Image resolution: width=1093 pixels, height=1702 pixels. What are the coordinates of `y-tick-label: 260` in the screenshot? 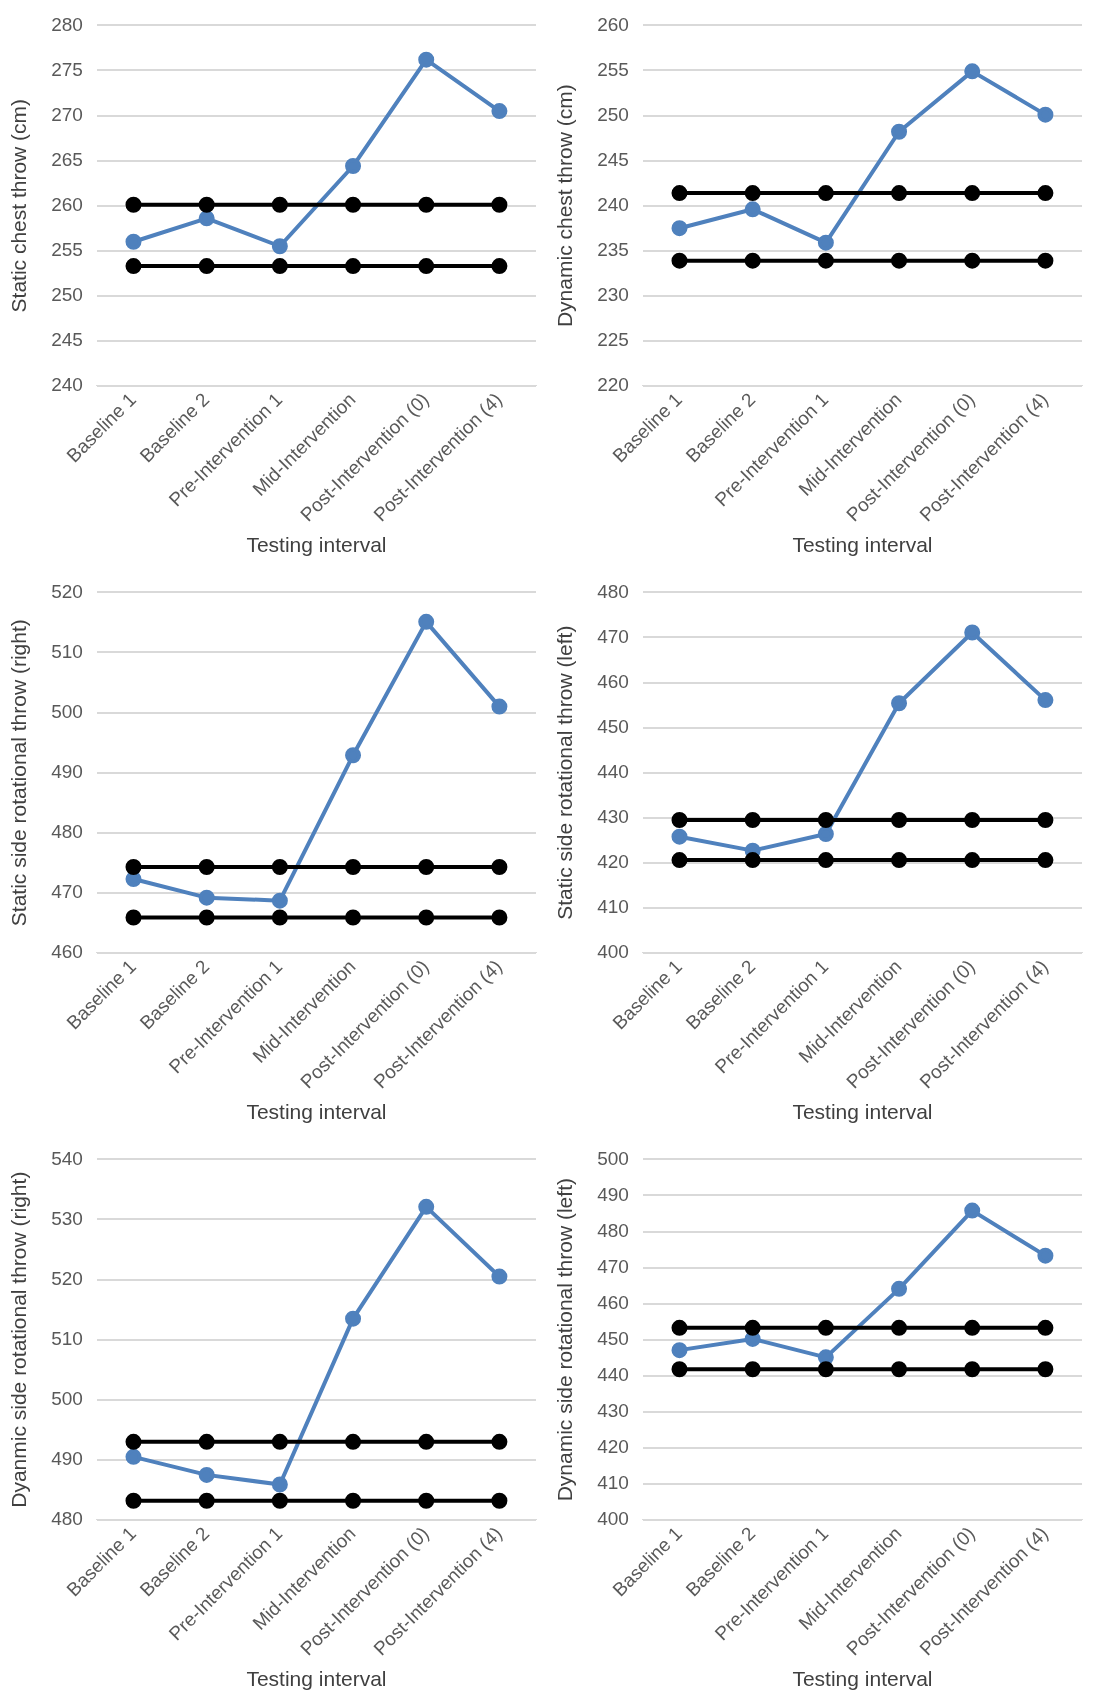 It's located at (613, 24).